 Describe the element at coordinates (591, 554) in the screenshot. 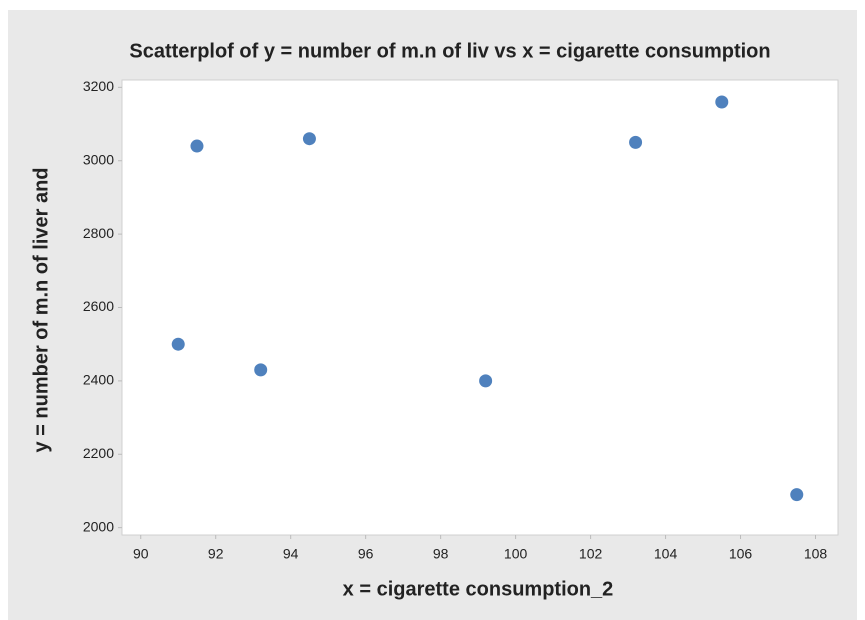

I see `x-tick-label: 102` at that location.